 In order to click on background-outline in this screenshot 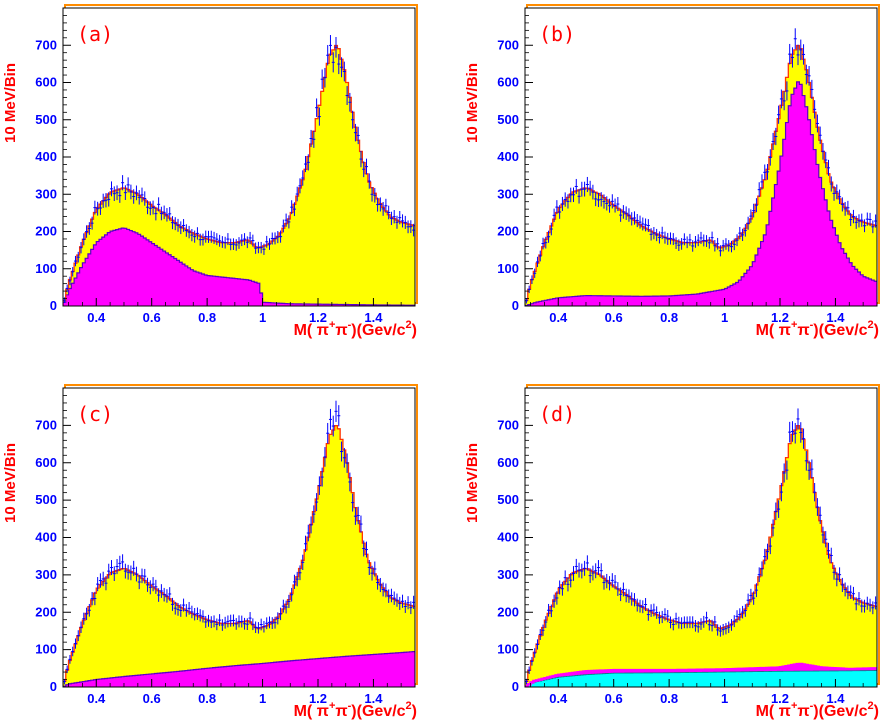, I will do `click(701, 678)`.